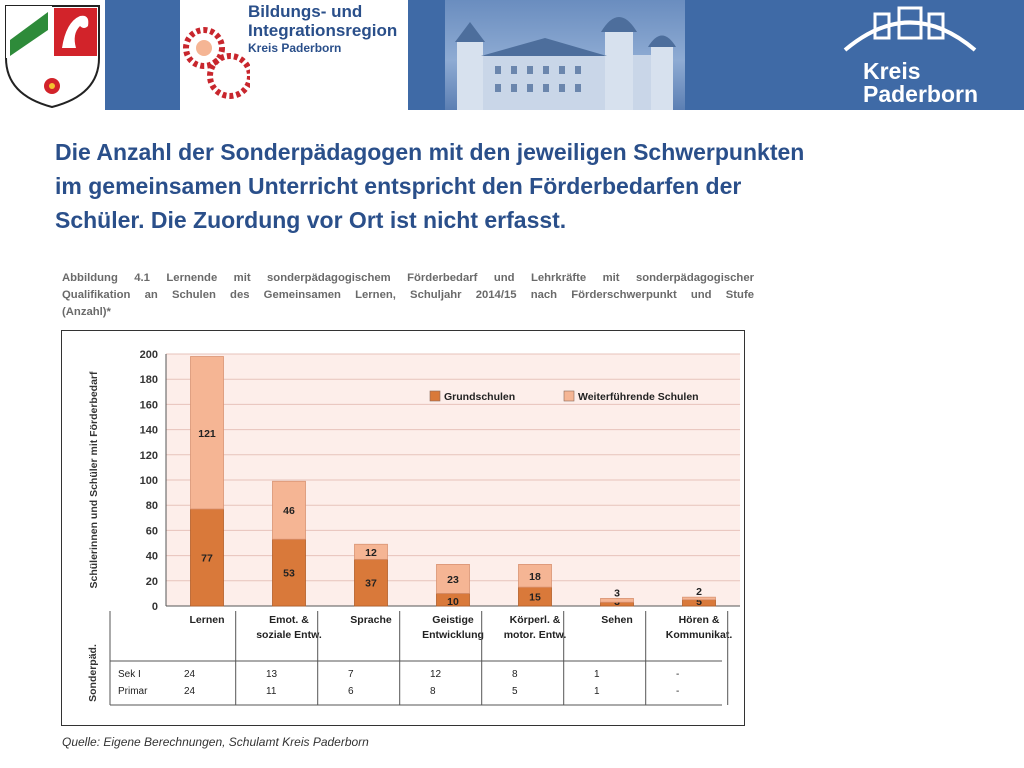 This screenshot has height=768, width=1024. I want to click on x-tick-label: Hören &, so click(699, 620).